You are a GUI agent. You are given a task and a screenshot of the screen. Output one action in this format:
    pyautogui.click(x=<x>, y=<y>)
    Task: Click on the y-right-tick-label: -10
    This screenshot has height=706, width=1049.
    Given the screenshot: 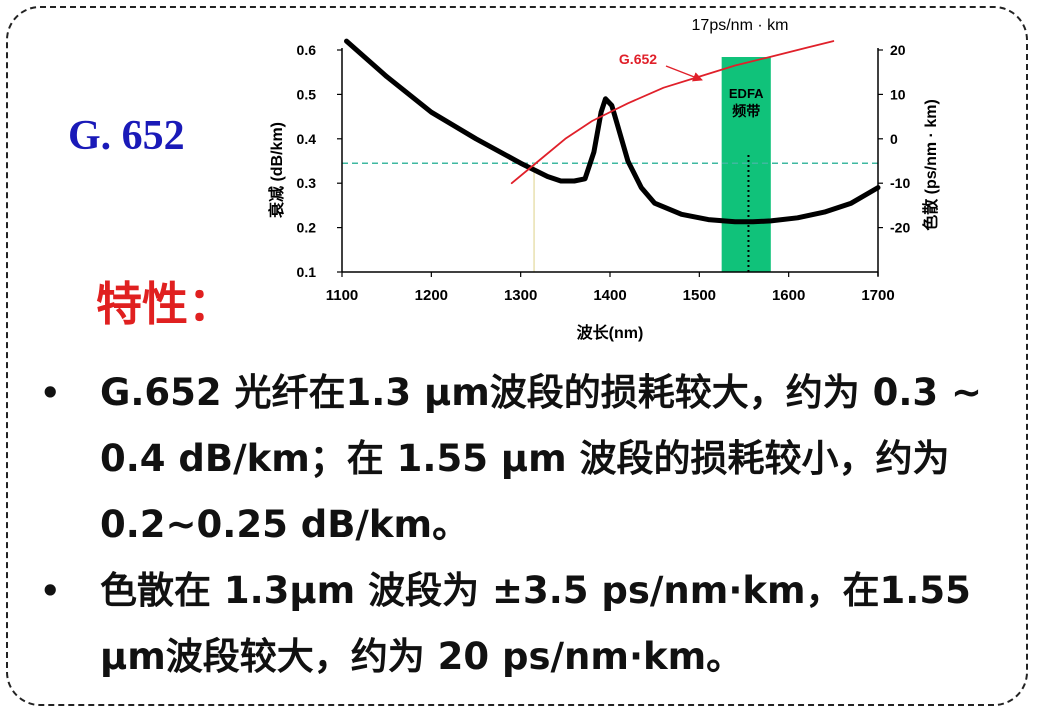 What is the action you would take?
    pyautogui.click(x=900, y=183)
    